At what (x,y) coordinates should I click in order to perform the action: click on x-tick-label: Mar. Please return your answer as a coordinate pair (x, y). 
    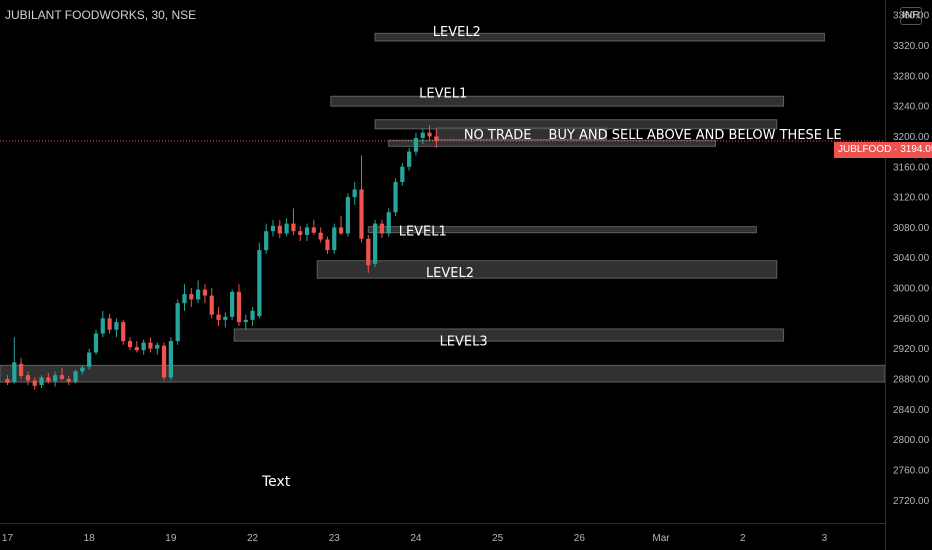
    Looking at the image, I should click on (661, 538).